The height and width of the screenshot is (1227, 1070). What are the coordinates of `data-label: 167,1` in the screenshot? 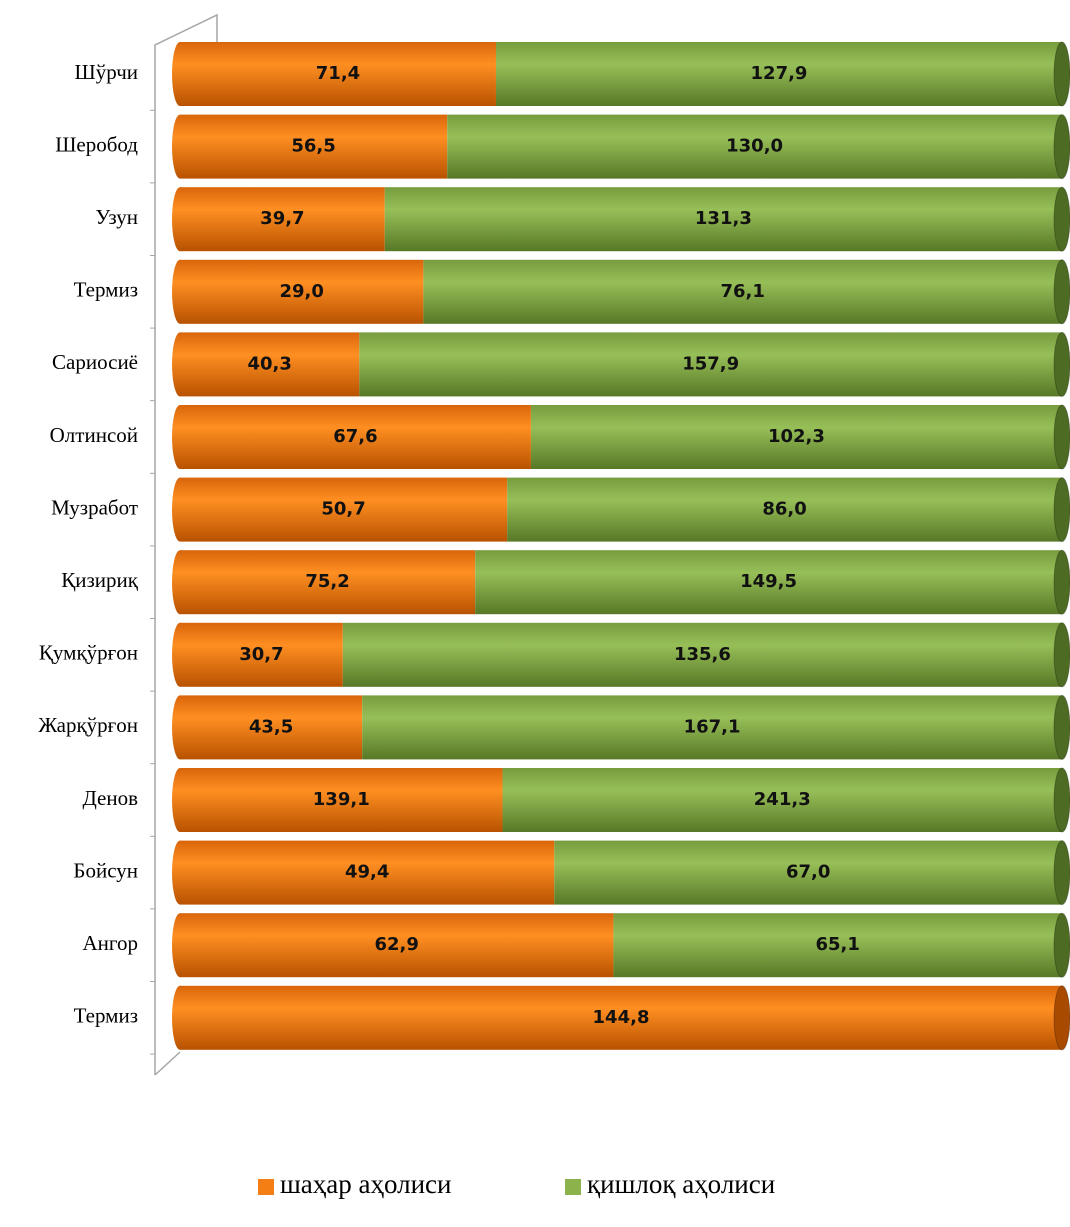 It's located at (712, 726).